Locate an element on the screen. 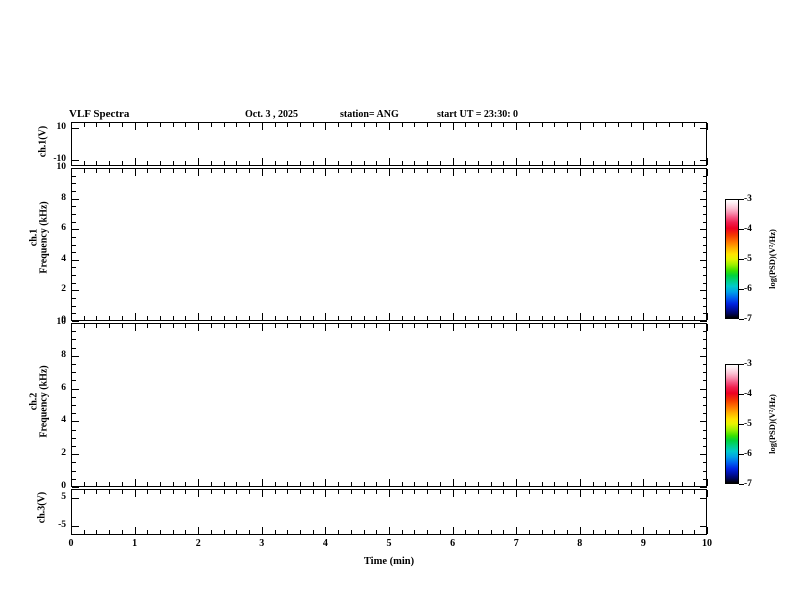  start-ut-label: start UT = 23:30: 0 is located at coordinates (478, 114).